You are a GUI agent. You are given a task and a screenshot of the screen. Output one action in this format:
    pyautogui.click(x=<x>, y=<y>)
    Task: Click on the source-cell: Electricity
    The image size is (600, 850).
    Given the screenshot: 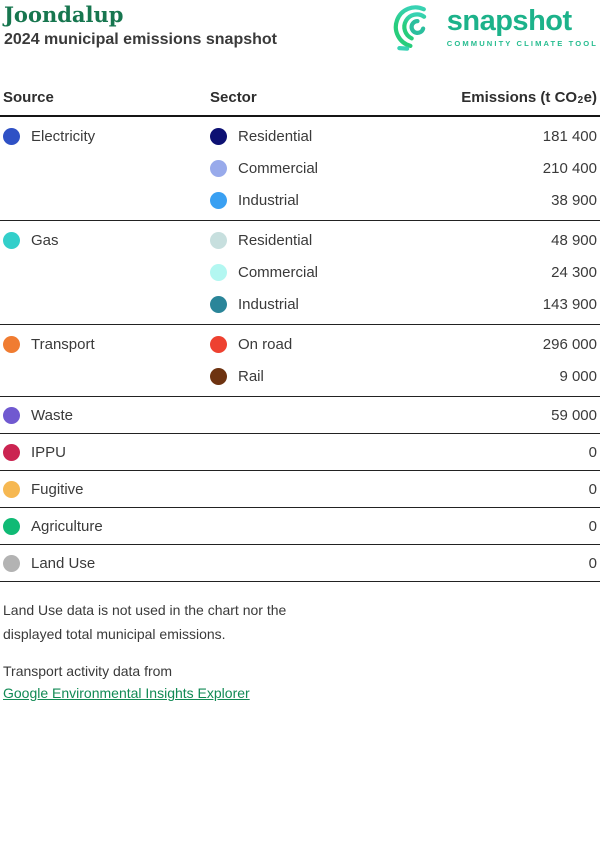 What is the action you would take?
    pyautogui.click(x=105, y=136)
    